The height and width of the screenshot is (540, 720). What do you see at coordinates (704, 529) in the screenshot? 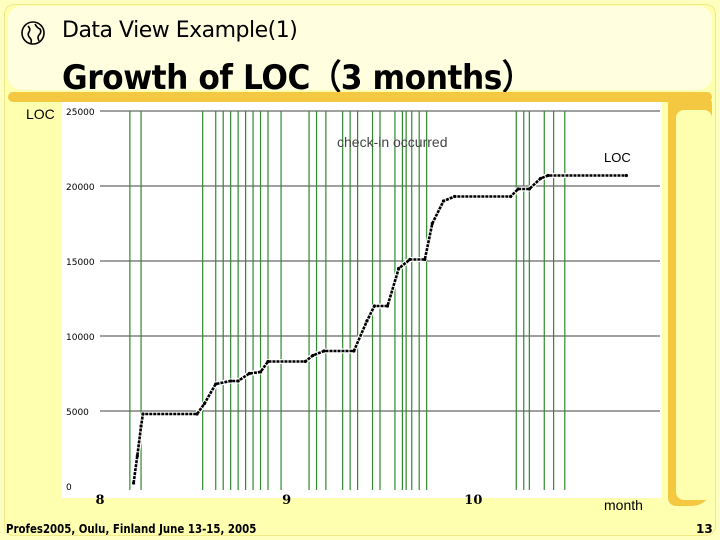
I see `page-number: 13` at bounding box center [704, 529].